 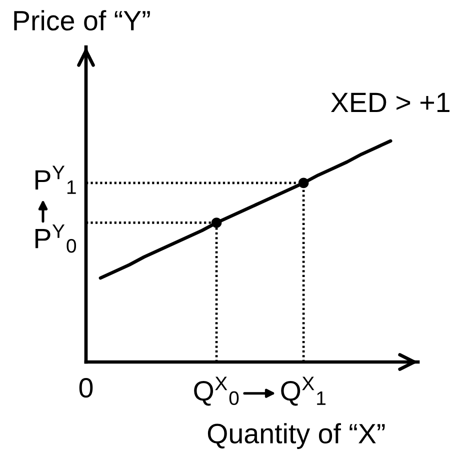 What do you see at coordinates (82, 20) in the screenshot?
I see `y-axis-title: Price of “Y”` at bounding box center [82, 20].